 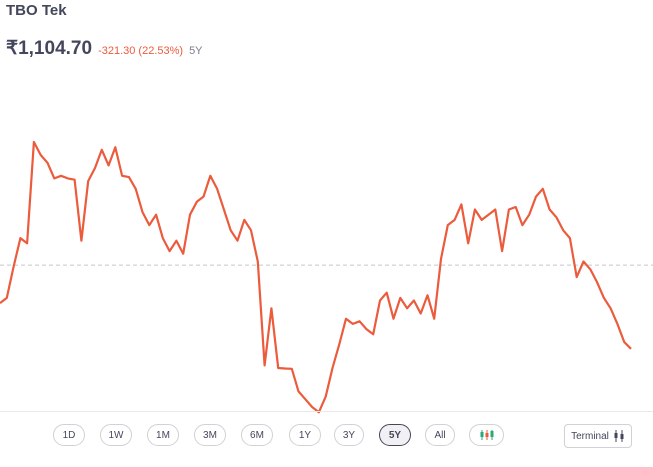 I want to click on range-button-1d: 1D, so click(x=69, y=435).